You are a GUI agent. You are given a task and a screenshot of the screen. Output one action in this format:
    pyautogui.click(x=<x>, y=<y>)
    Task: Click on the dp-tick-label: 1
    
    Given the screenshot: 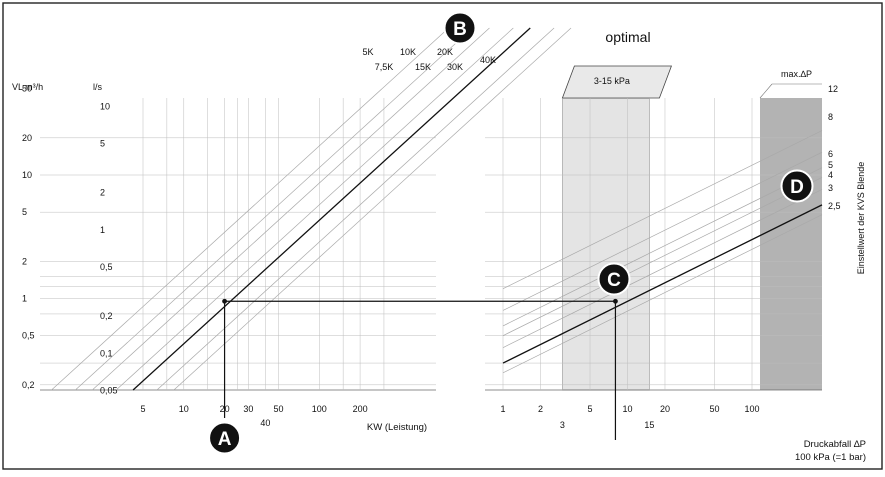 What is the action you would take?
    pyautogui.click(x=502, y=409)
    